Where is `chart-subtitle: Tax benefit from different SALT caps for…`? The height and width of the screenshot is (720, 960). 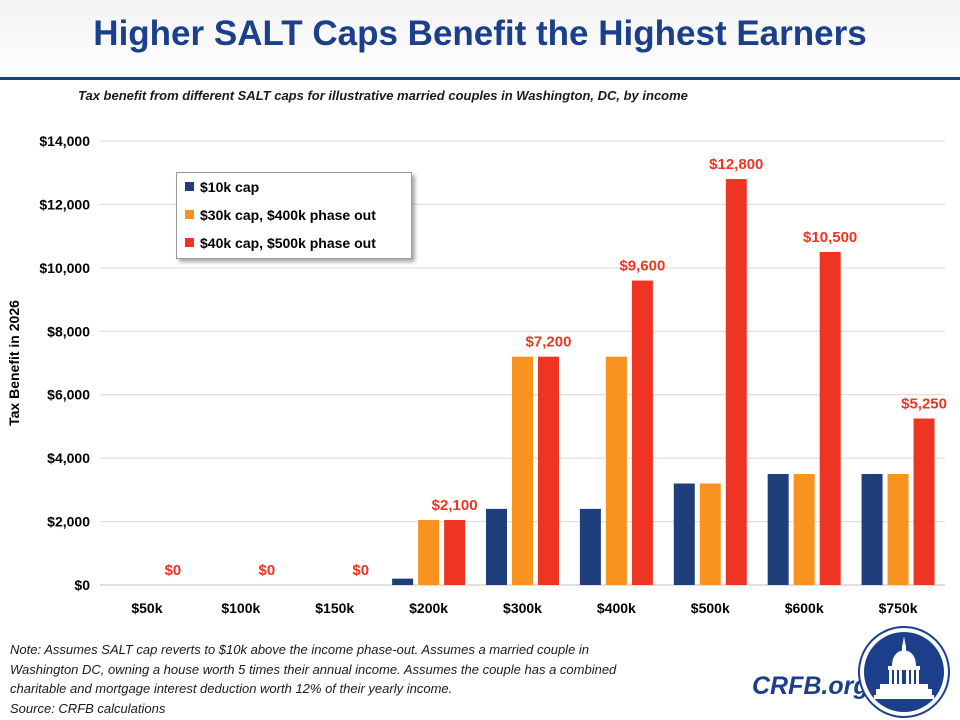
chart-subtitle: Tax benefit from different SALT caps for… is located at coordinates (383, 95).